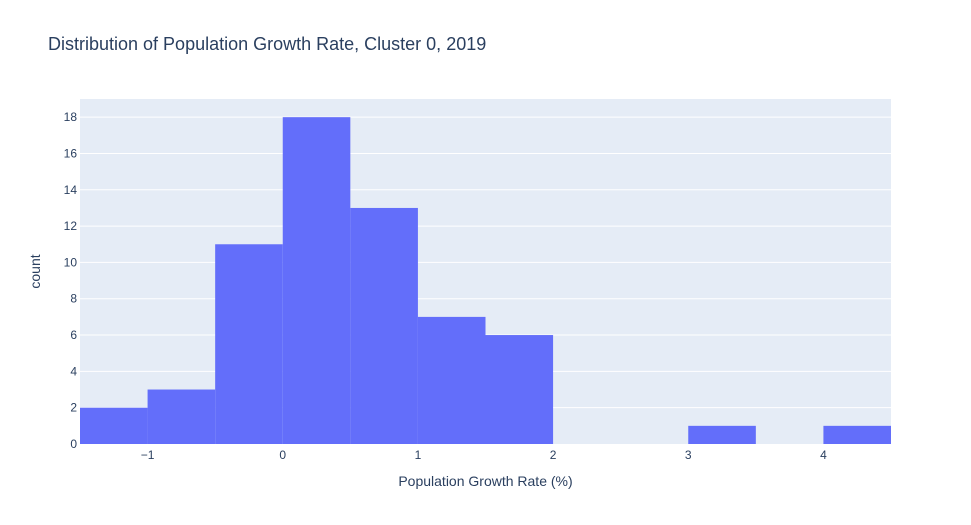 This screenshot has width=971, height=525. Describe the element at coordinates (485, 481) in the screenshot. I see `x-axis-title: Population Growth Rate (%)` at that location.